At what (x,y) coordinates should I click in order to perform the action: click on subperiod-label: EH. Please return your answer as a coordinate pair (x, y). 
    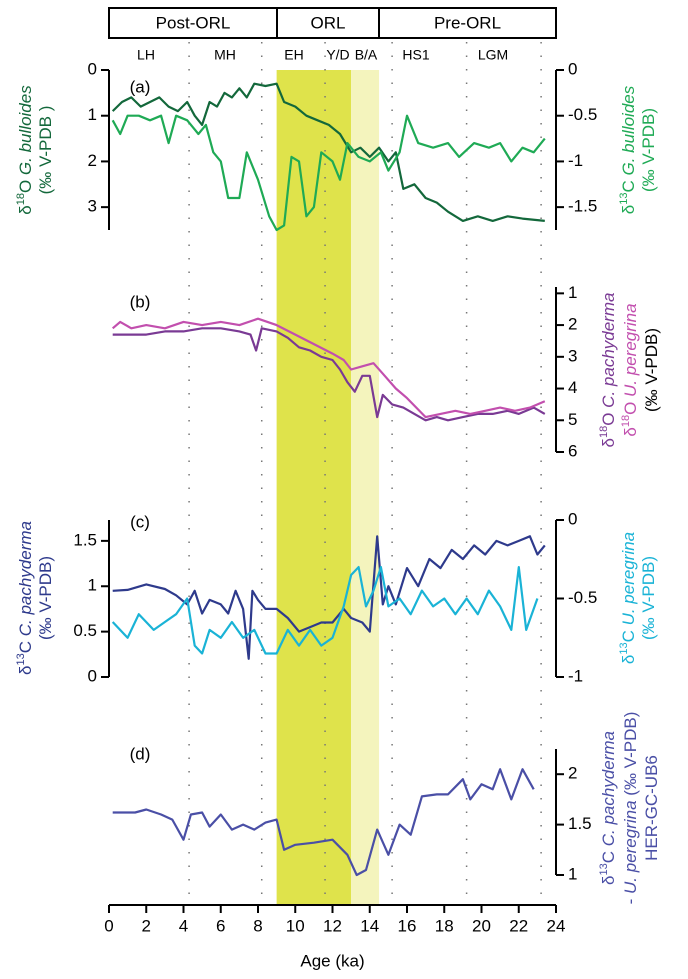
    Looking at the image, I should click on (293, 55).